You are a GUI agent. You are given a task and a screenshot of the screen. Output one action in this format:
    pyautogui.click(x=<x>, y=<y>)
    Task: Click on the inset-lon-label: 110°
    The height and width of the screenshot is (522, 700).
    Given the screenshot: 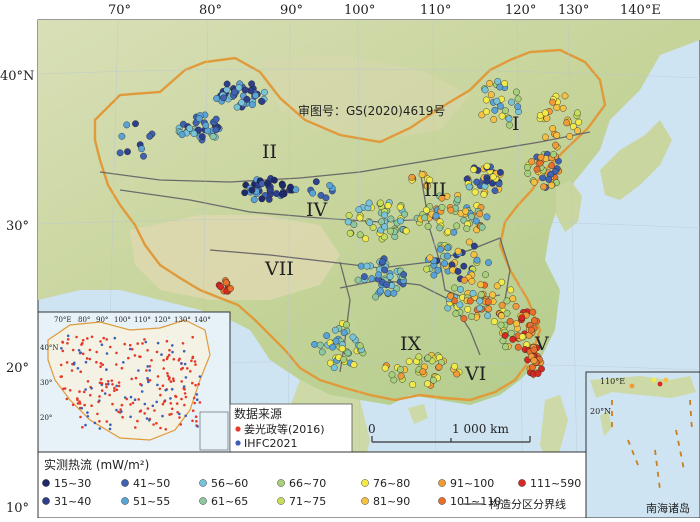 What is the action you would take?
    pyautogui.click(x=142, y=320)
    